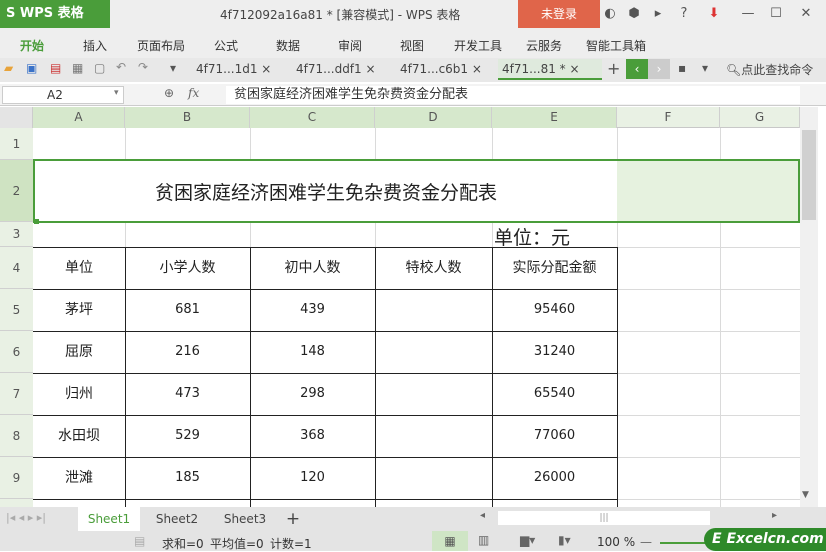  I want to click on doc-tab: 4f71...c6b1 ×, so click(446, 69).